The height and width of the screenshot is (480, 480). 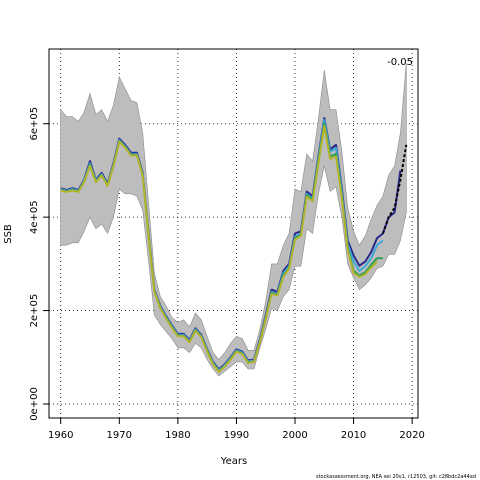 I want to click on x-tick-label-4: 2000, so click(x=294, y=435).